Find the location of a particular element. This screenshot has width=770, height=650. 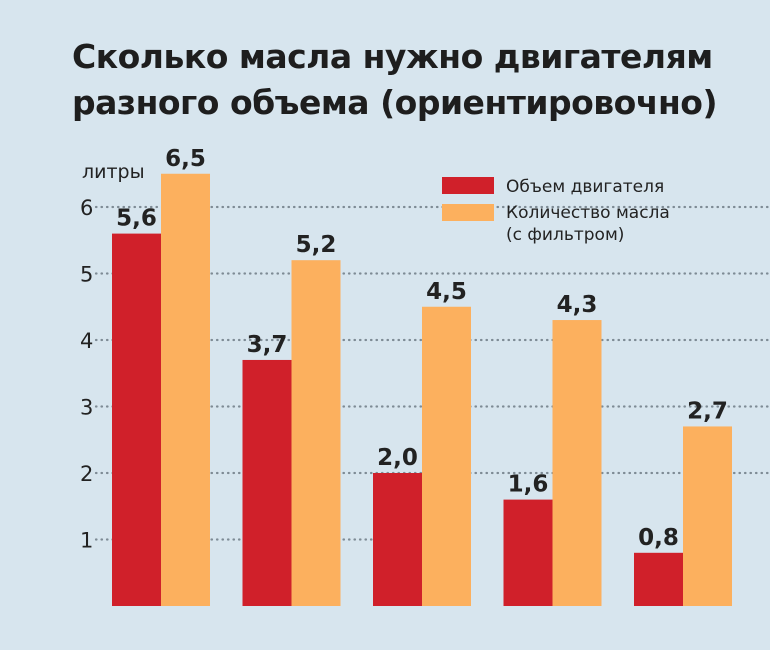

data-label-engine-volume: 5,6 is located at coordinates (136, 219).